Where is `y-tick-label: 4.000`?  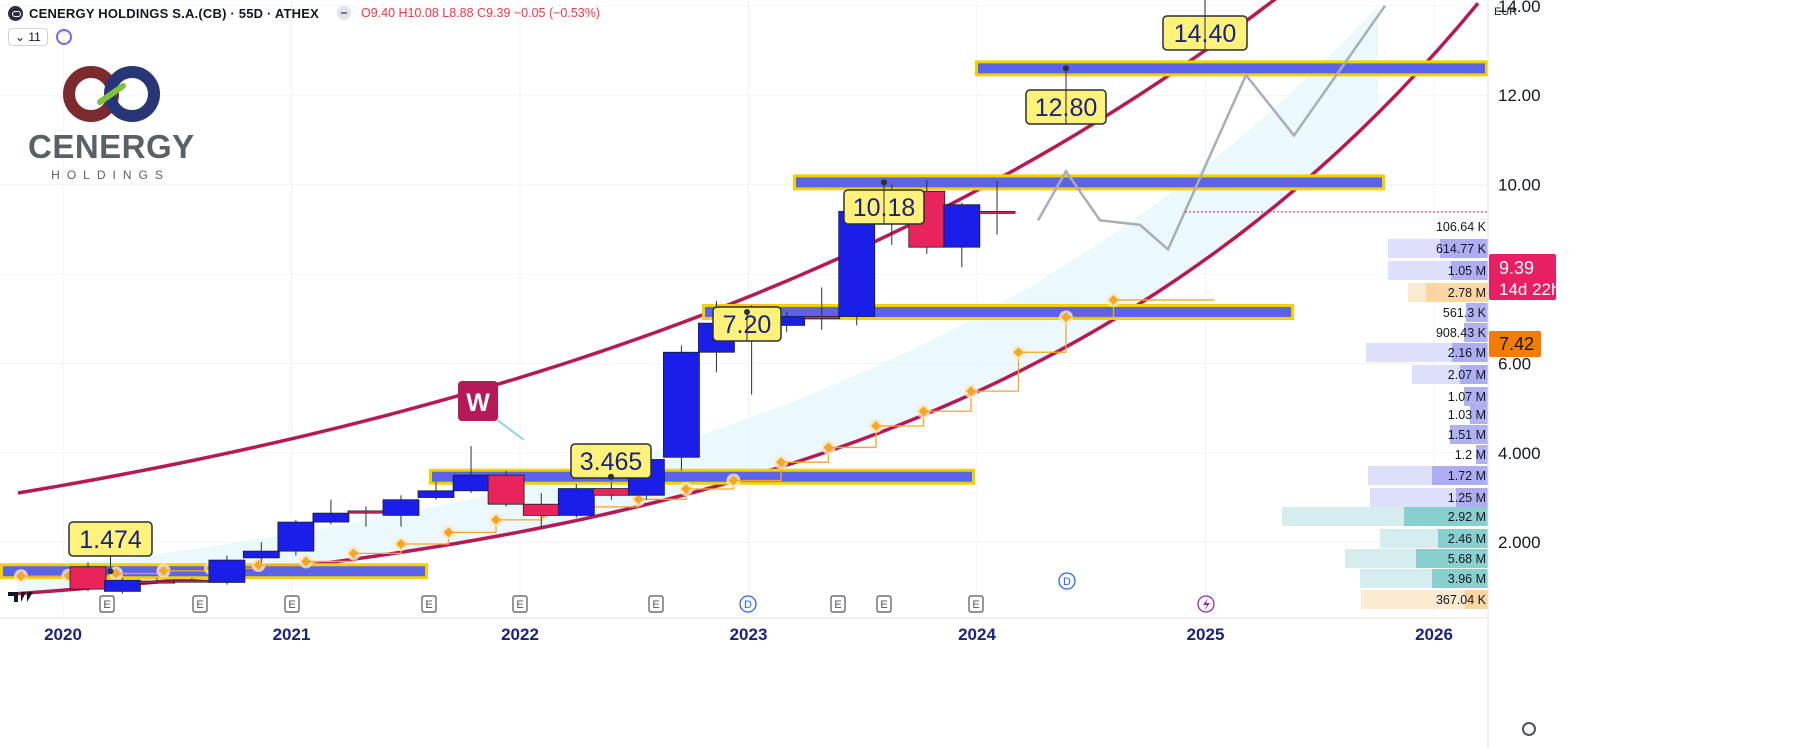 y-tick-label: 4.000 is located at coordinates (1519, 453).